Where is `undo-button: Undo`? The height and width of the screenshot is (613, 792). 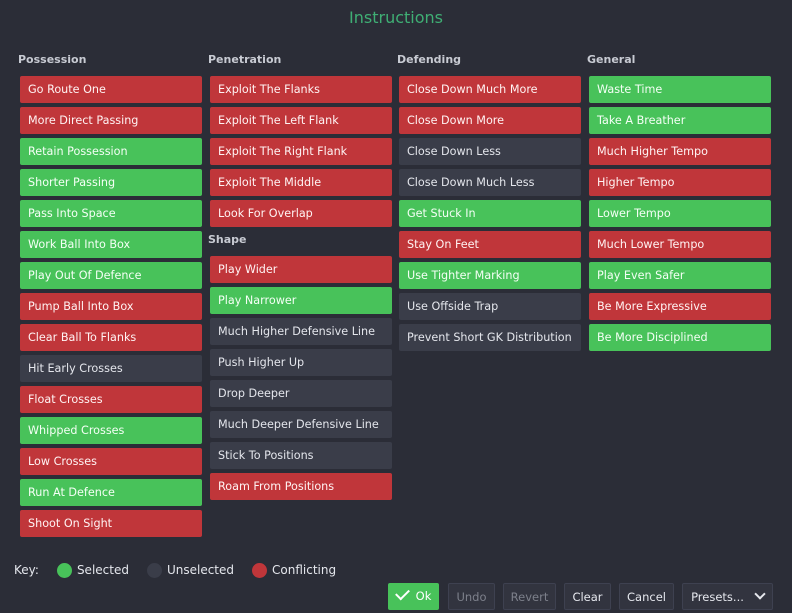 undo-button: Undo is located at coordinates (471, 596).